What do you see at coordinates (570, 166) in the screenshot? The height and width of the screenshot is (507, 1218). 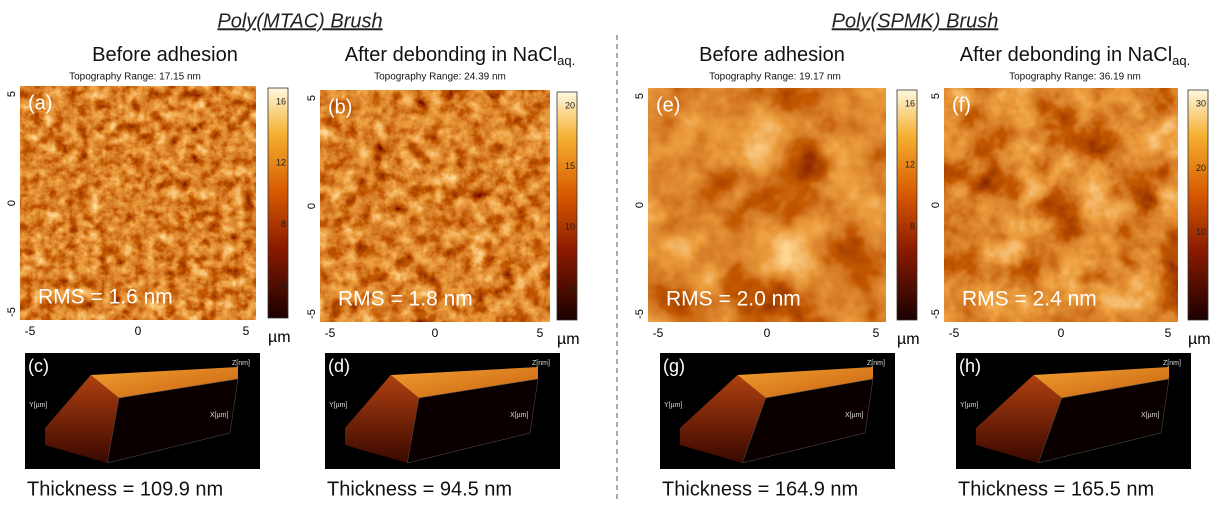 I see `colorbar-tick-label: 15` at bounding box center [570, 166].